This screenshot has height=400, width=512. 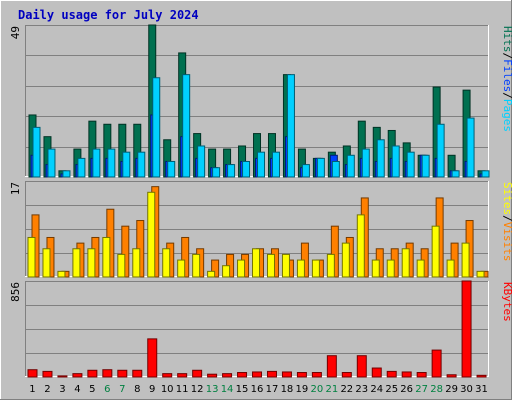 I want to click on x-tick-label: 15, so click(x=242, y=389).